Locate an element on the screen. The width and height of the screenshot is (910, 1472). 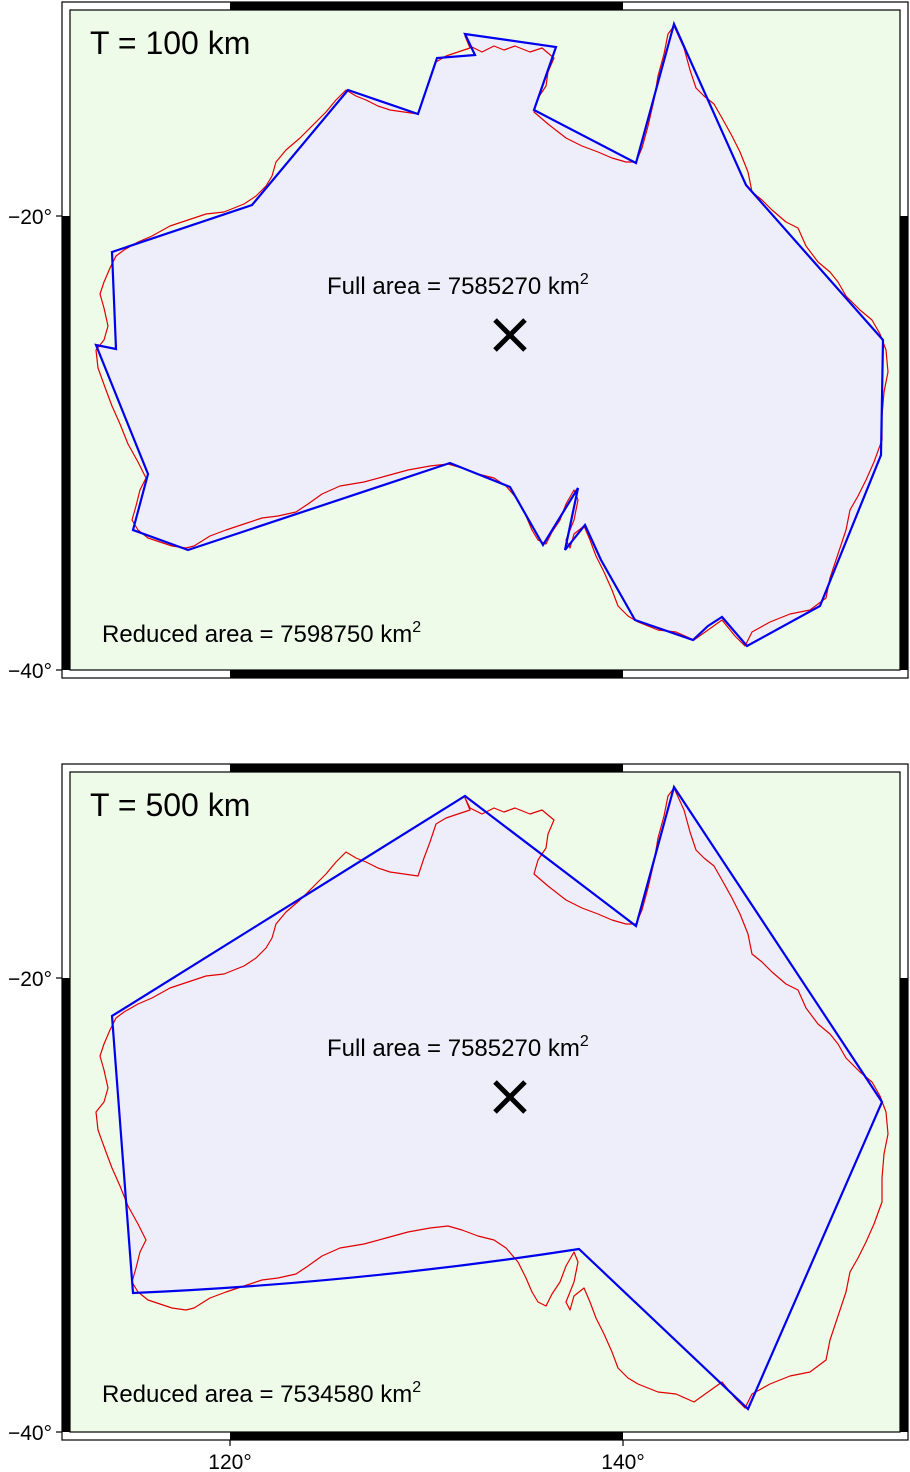
lon-tick-label: 140° is located at coordinates (622, 1461).